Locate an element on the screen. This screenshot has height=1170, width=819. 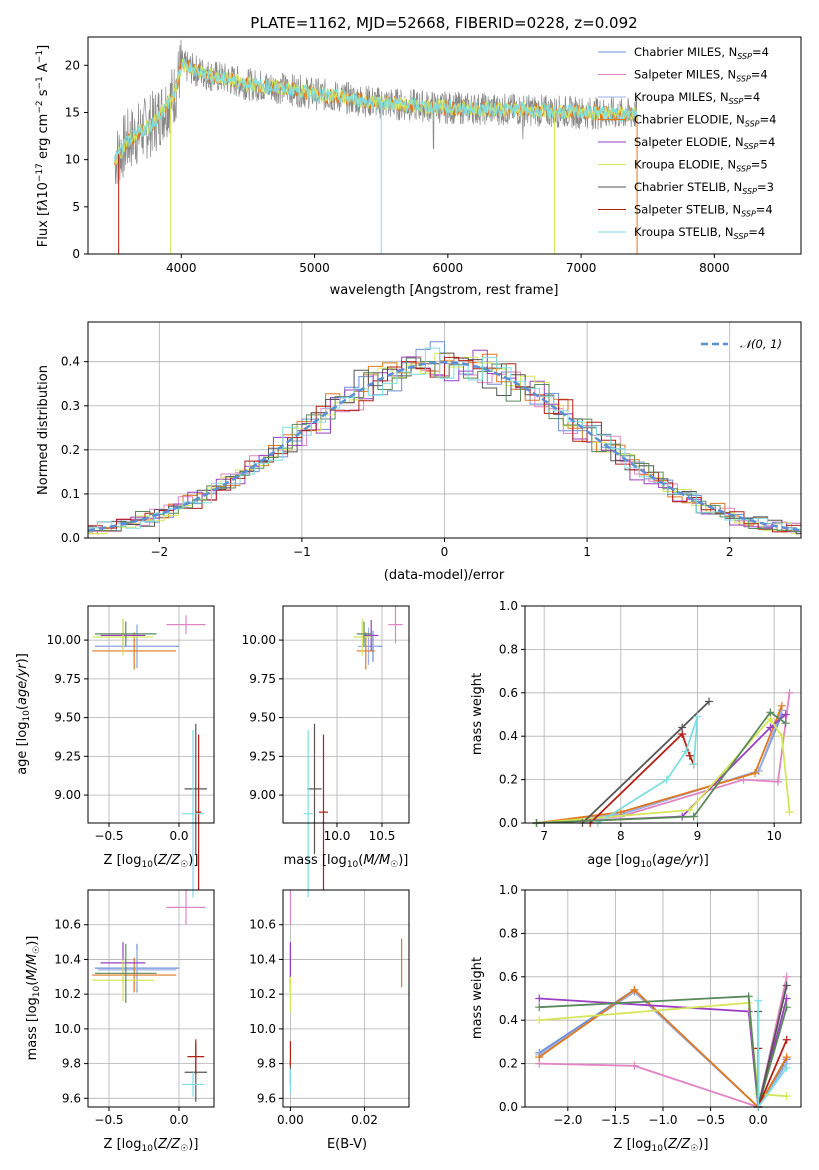
wAge-xlabel: age [log10(age/yr)] is located at coordinates (648, 861).